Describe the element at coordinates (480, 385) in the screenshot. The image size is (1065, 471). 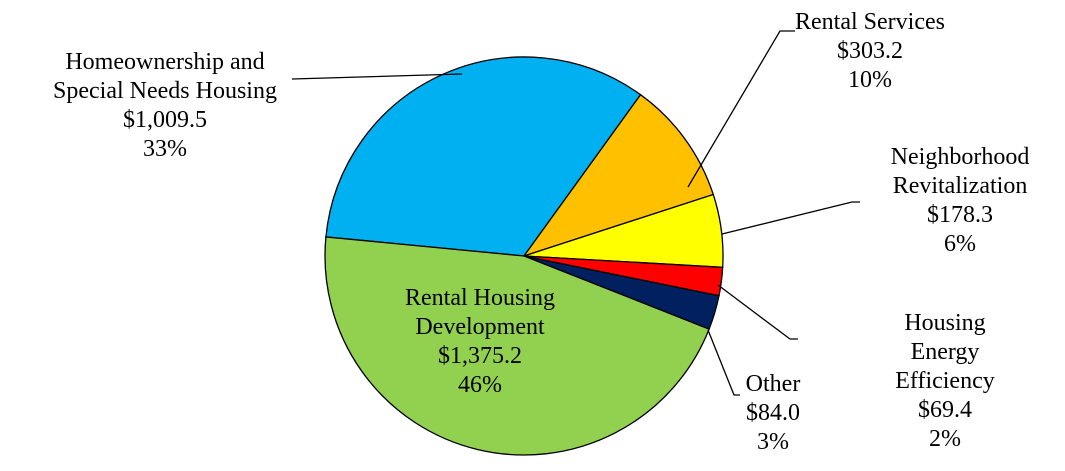
I see `percentage-label: 46%` at that location.